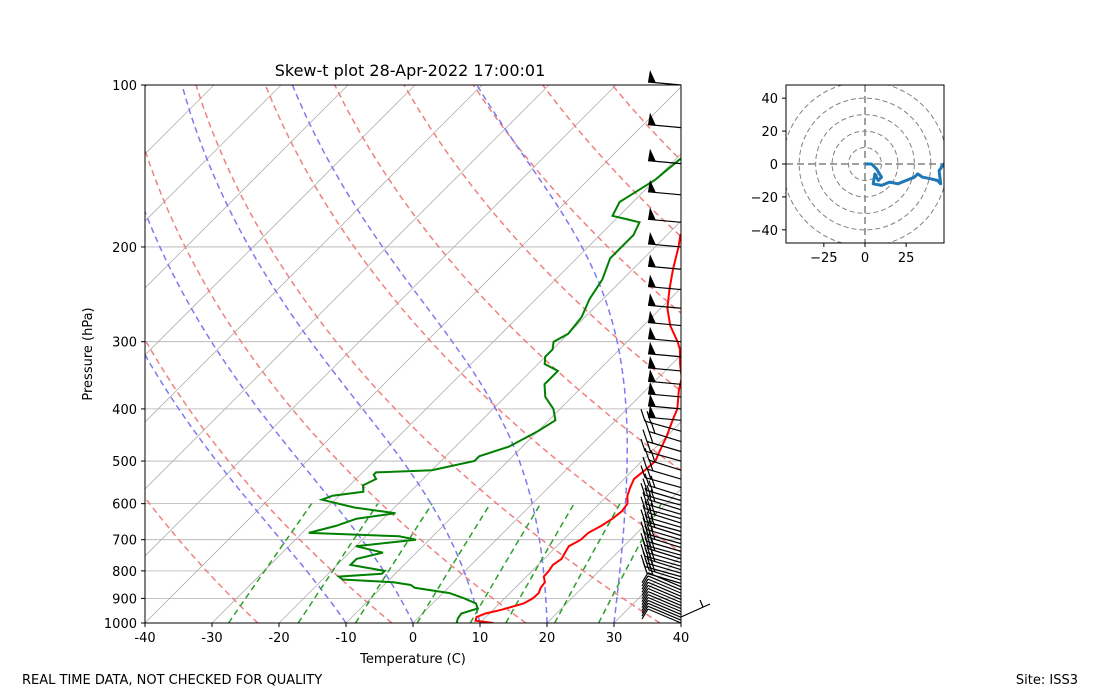  I want to click on hodograph-trace, so click(904, 174).